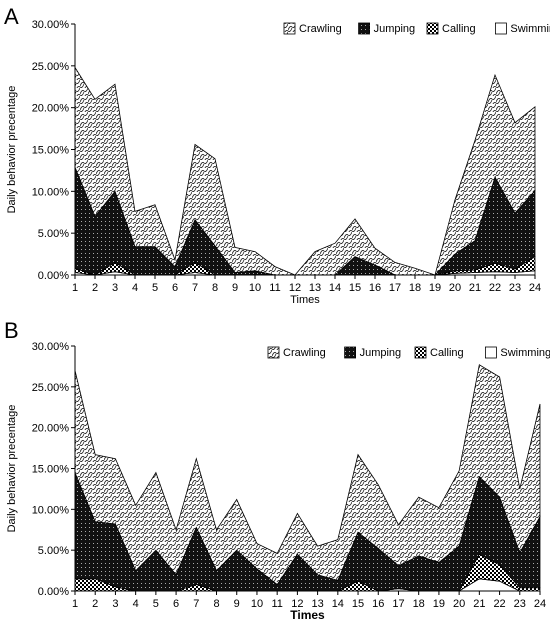 Image resolution: width=550 pixels, height=636 pixels. I want to click on x-tick-label: 13, so click(315, 288).